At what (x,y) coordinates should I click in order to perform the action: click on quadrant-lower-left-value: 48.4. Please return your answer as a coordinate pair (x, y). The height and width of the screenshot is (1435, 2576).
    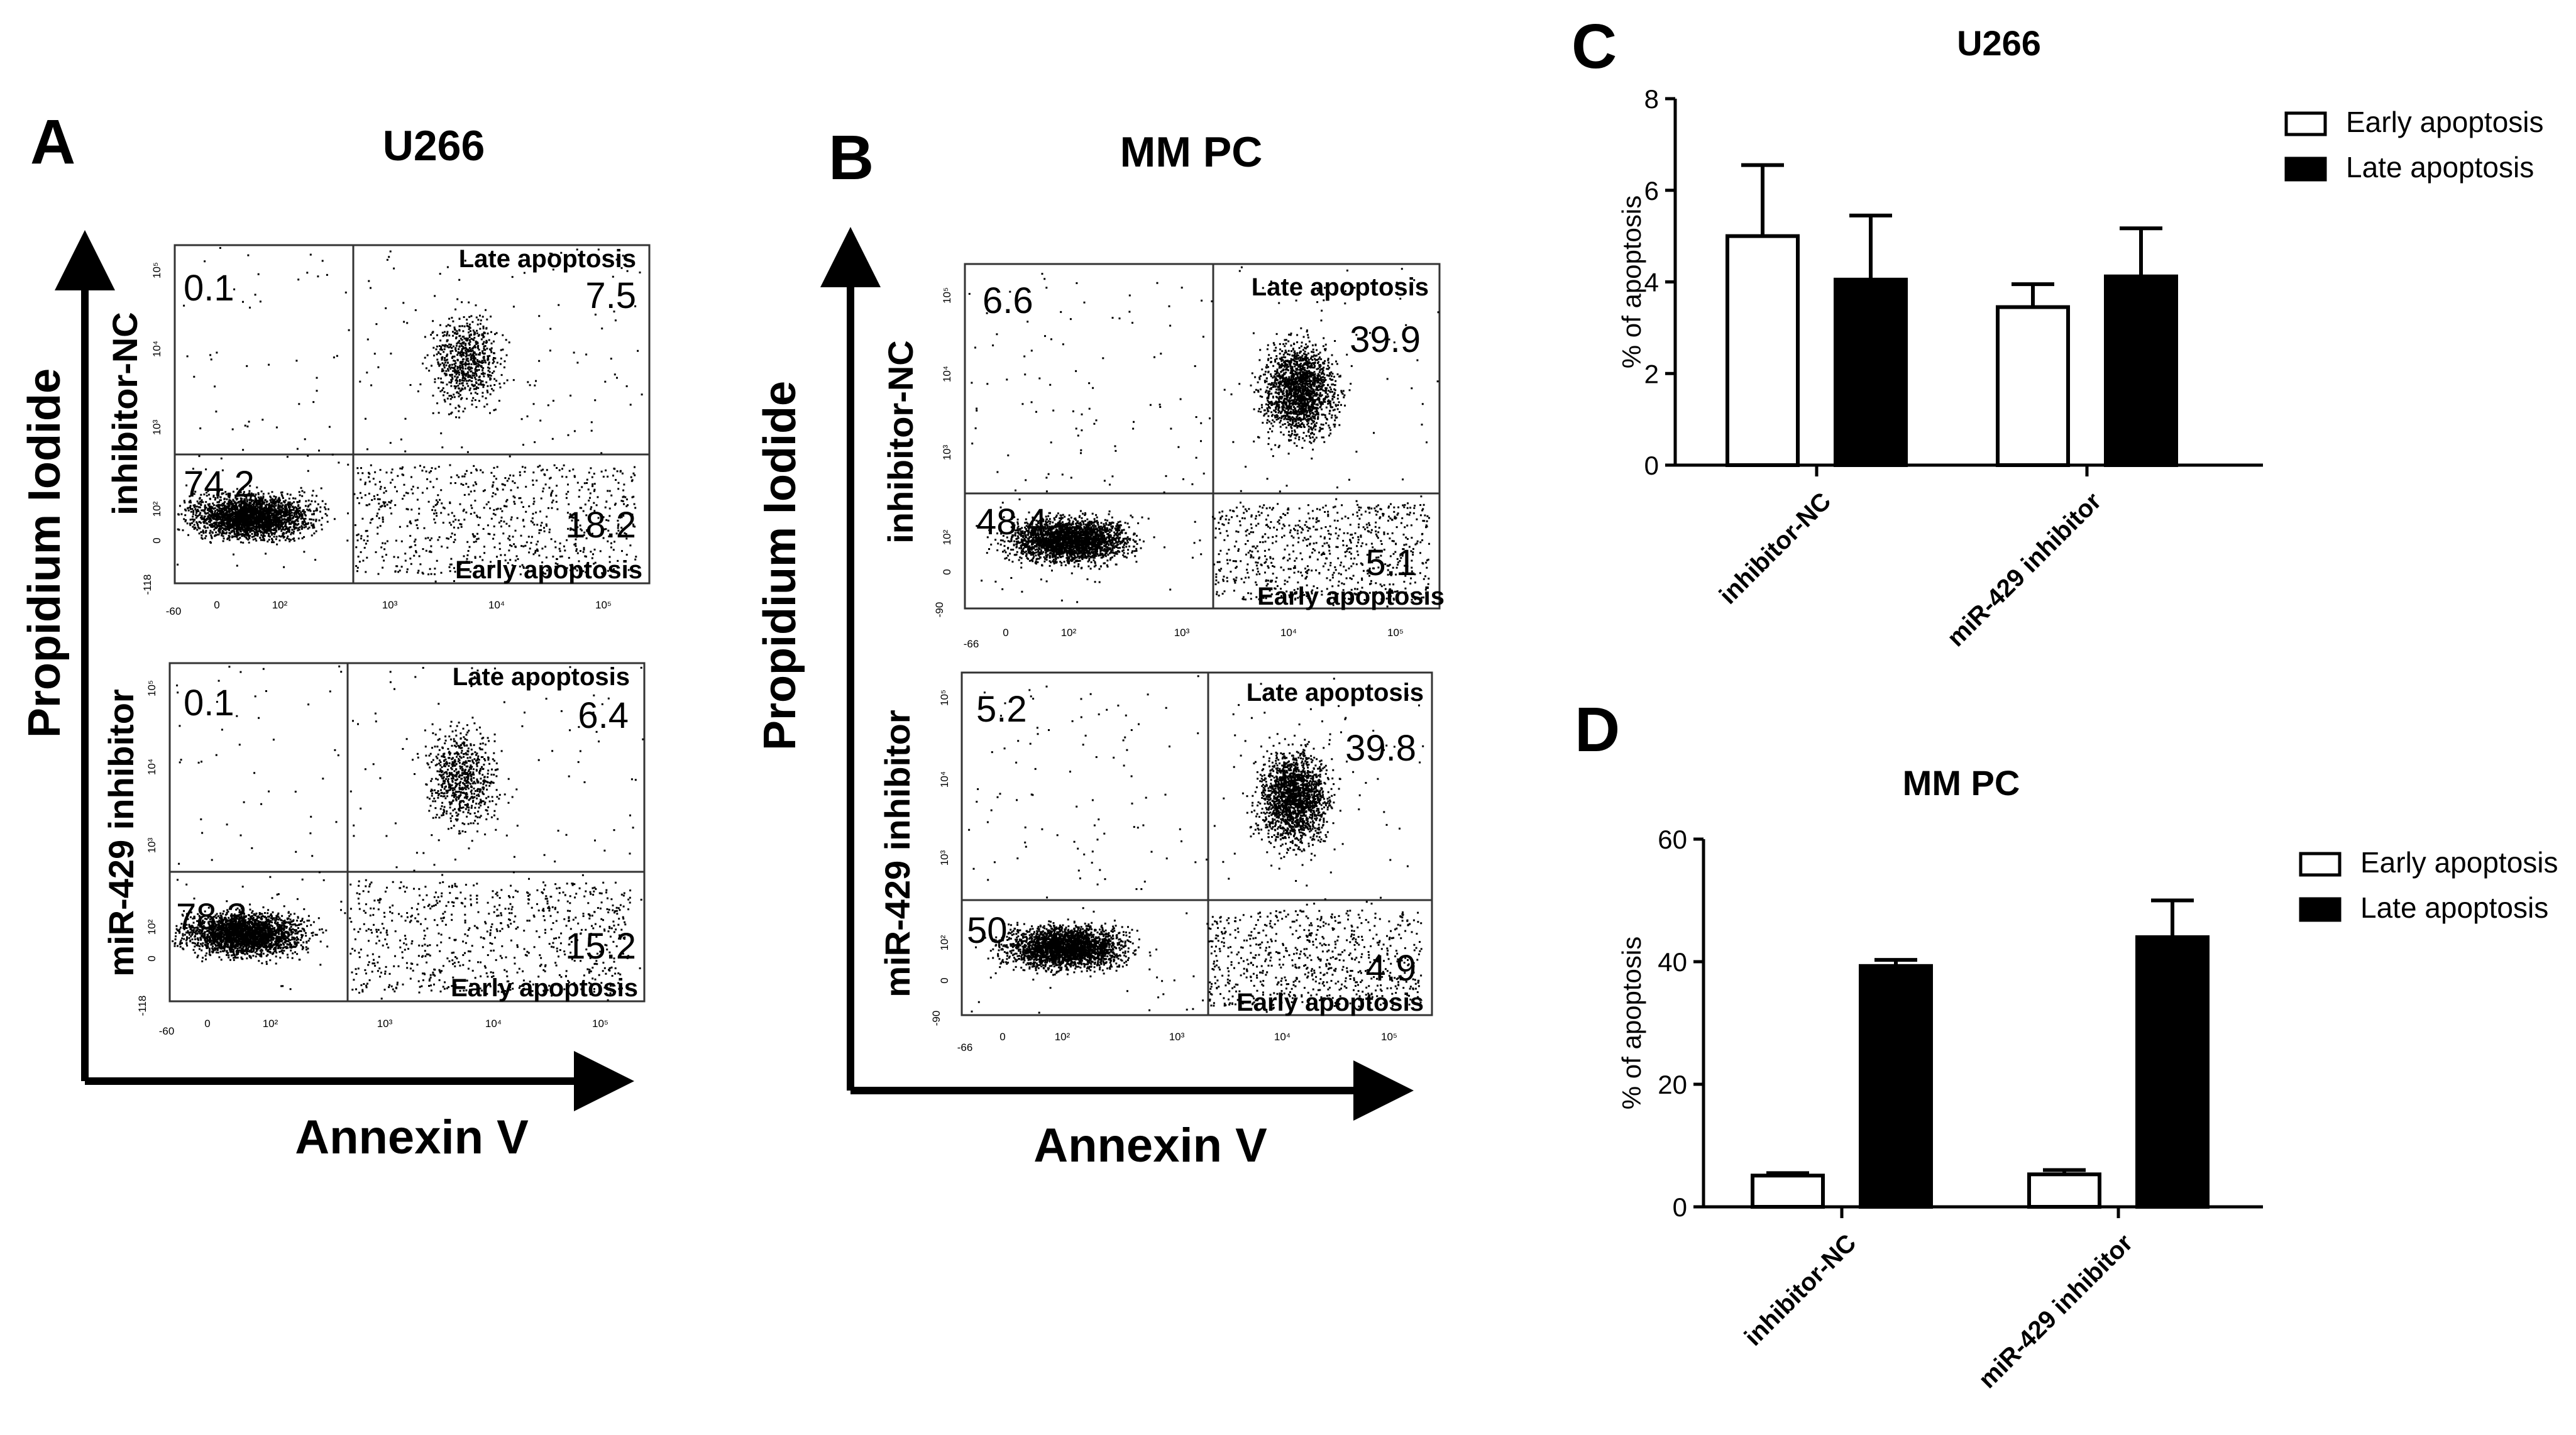
    Looking at the image, I should click on (1012, 522).